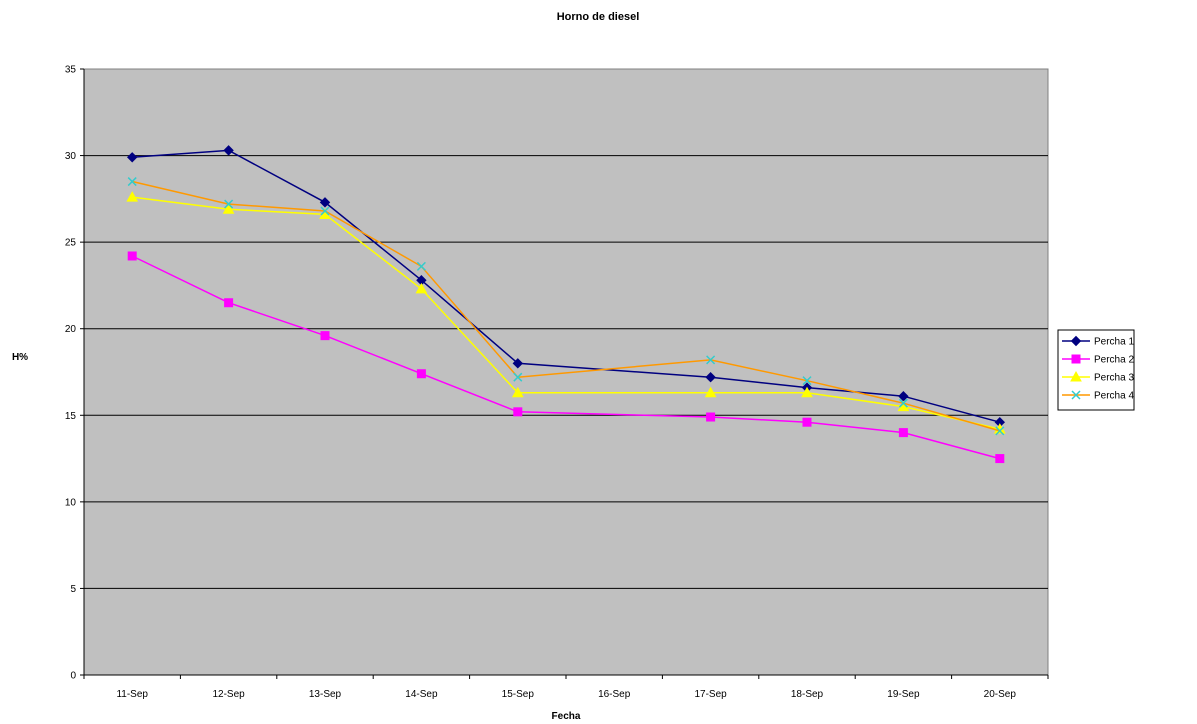 Image resolution: width=1197 pixels, height=724 pixels. Describe the element at coordinates (20, 357) in the screenshot. I see `y-axis-label: H%` at that location.